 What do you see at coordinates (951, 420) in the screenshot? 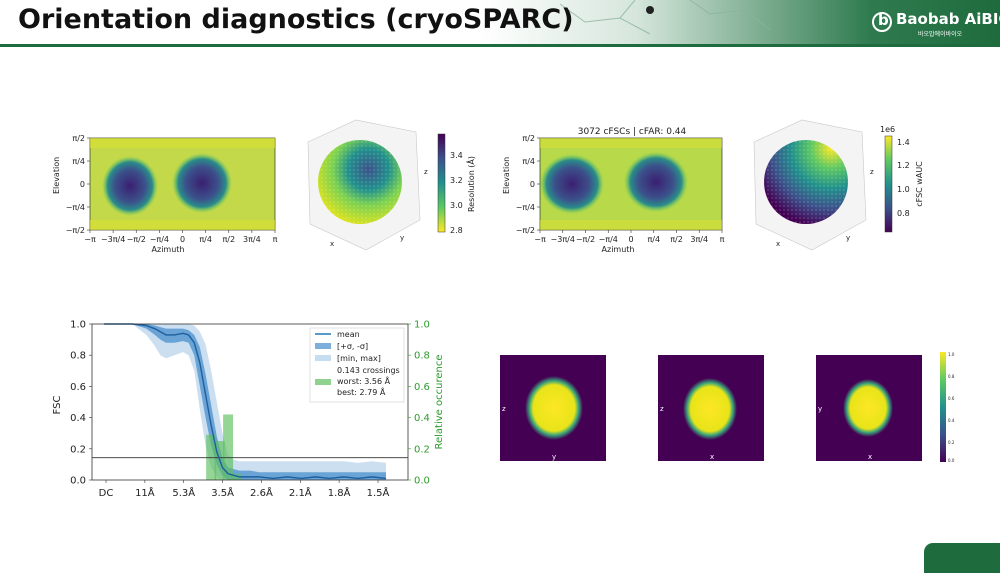
I see `proj-cbar-tick: 0.4` at bounding box center [951, 420].